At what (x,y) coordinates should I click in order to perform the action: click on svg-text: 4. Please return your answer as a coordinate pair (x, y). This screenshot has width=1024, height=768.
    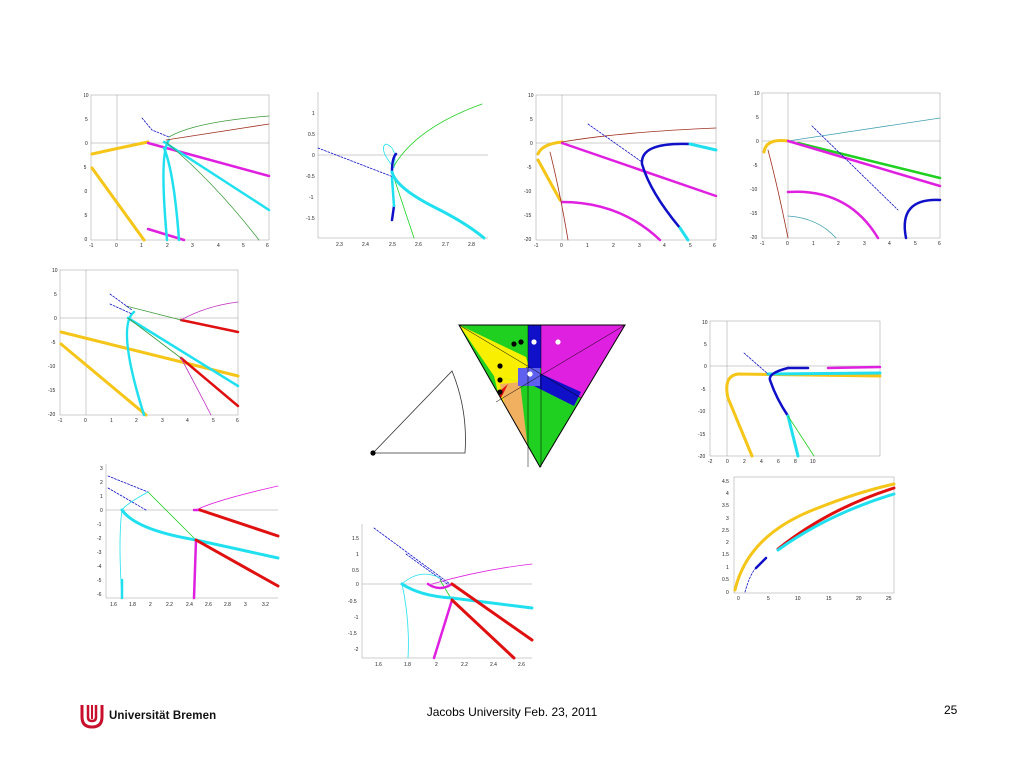
    Looking at the image, I should click on (664, 245).